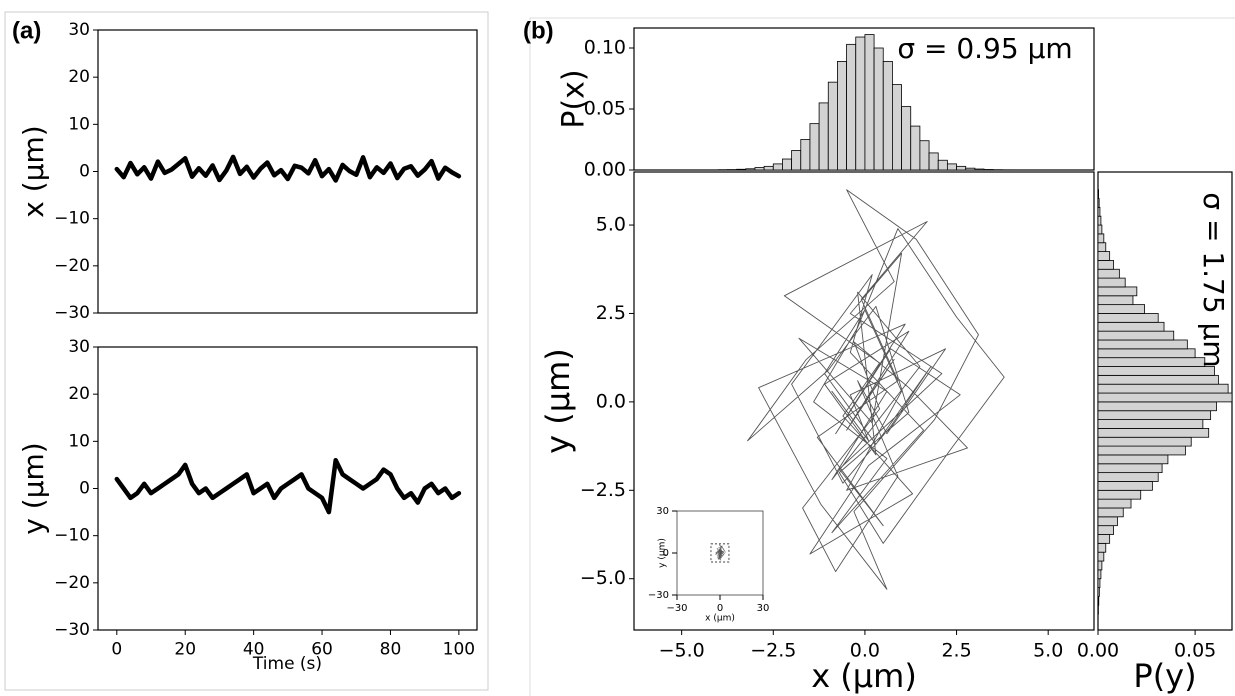 This screenshot has height=696, width=1235. What do you see at coordinates (459, 649) in the screenshot?
I see `x-tick-label: 100` at bounding box center [459, 649].